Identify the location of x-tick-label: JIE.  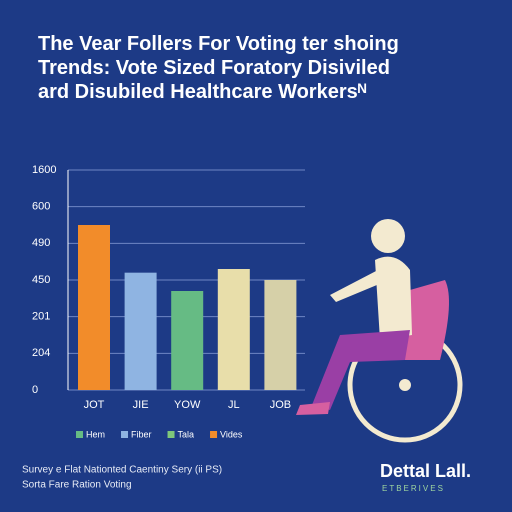
(141, 405).